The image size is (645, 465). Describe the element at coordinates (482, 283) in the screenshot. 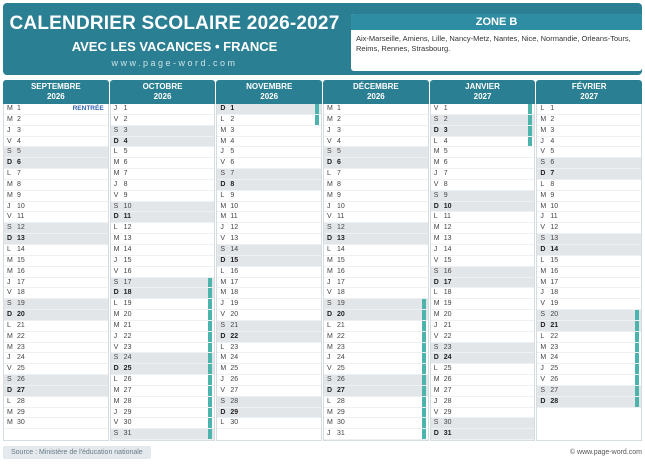

I see `day-row: D 17` at that location.